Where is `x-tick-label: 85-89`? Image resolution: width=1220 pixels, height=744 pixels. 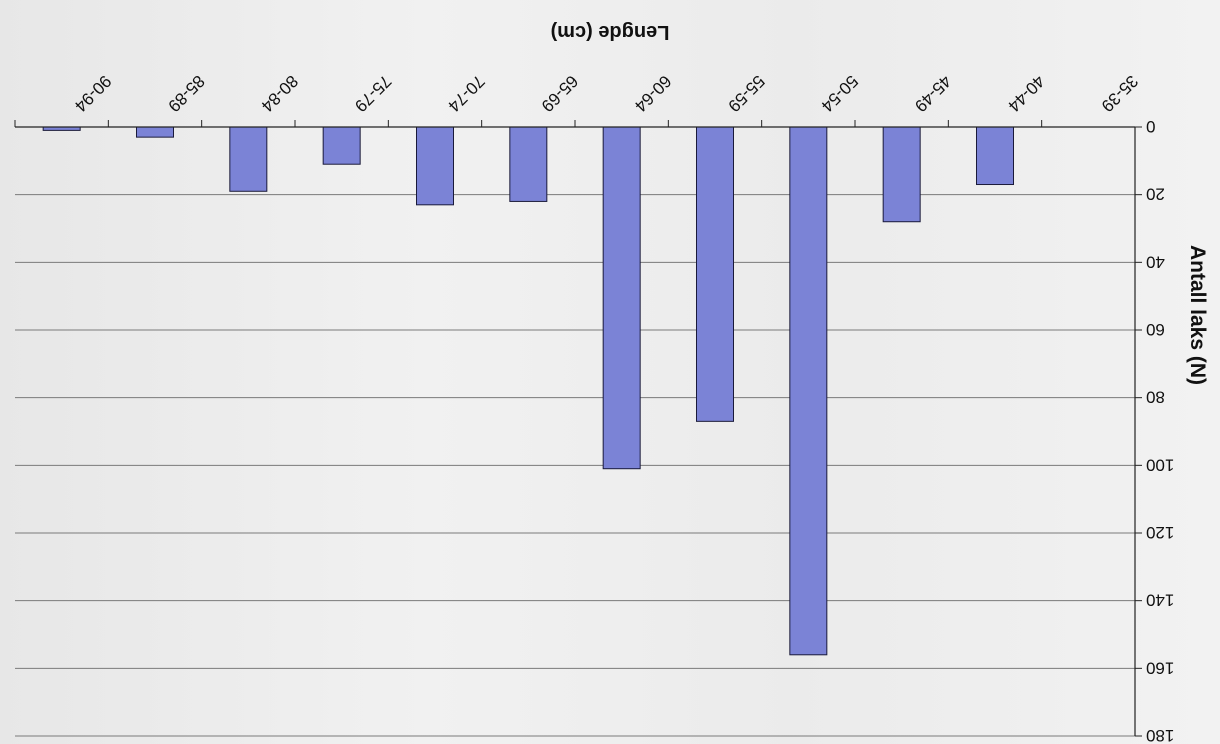
x-tick-label: 85-89 is located at coordinates (186, 93).